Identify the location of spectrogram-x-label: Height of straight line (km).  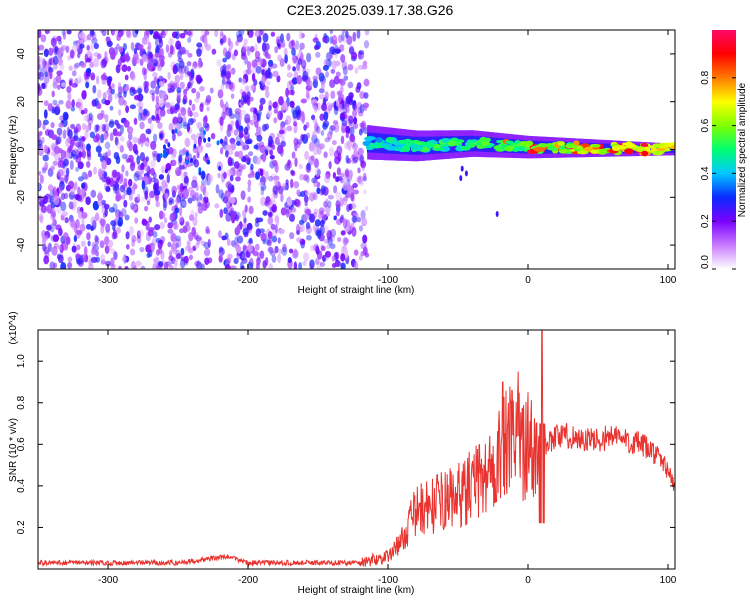
(356, 290).